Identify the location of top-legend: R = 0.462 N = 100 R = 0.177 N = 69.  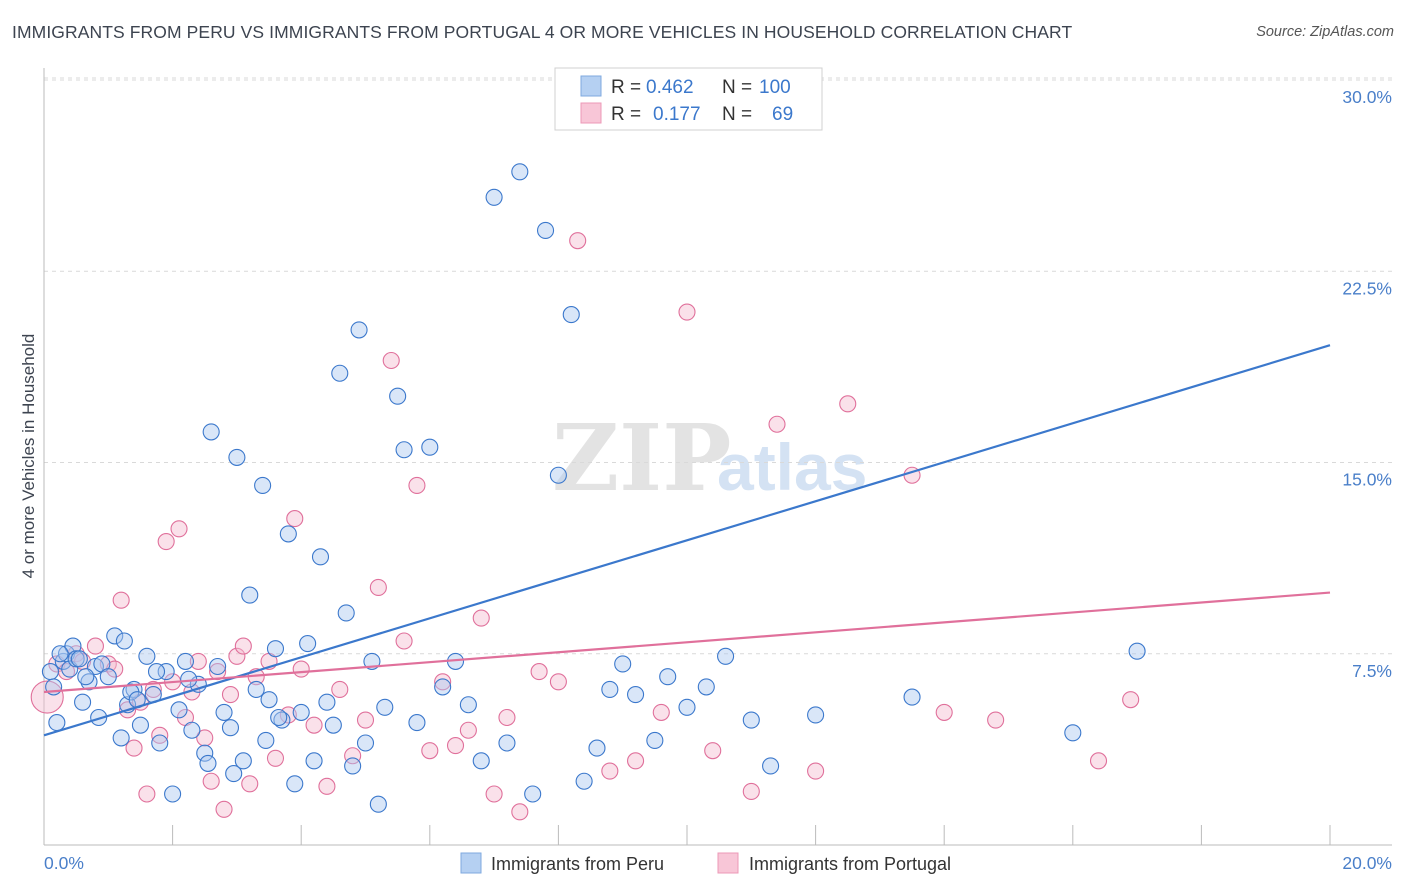
(688, 99).